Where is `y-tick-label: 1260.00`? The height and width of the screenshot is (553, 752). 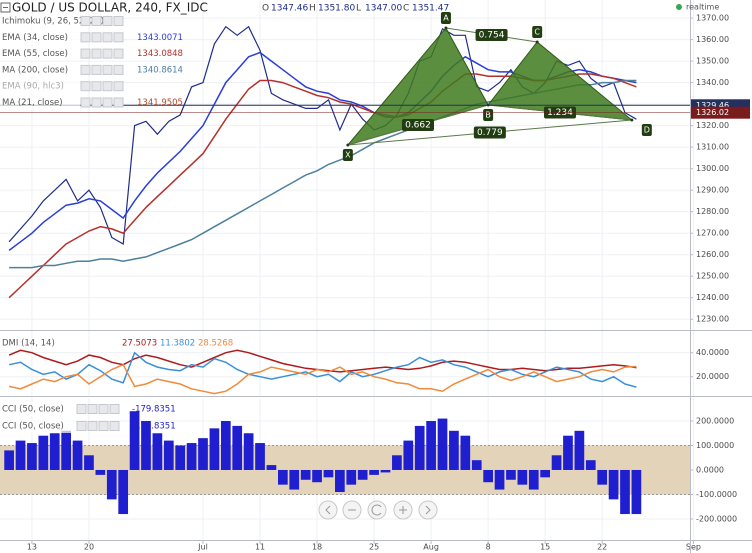
y-tick-label: 1260.00 is located at coordinates (712, 254).